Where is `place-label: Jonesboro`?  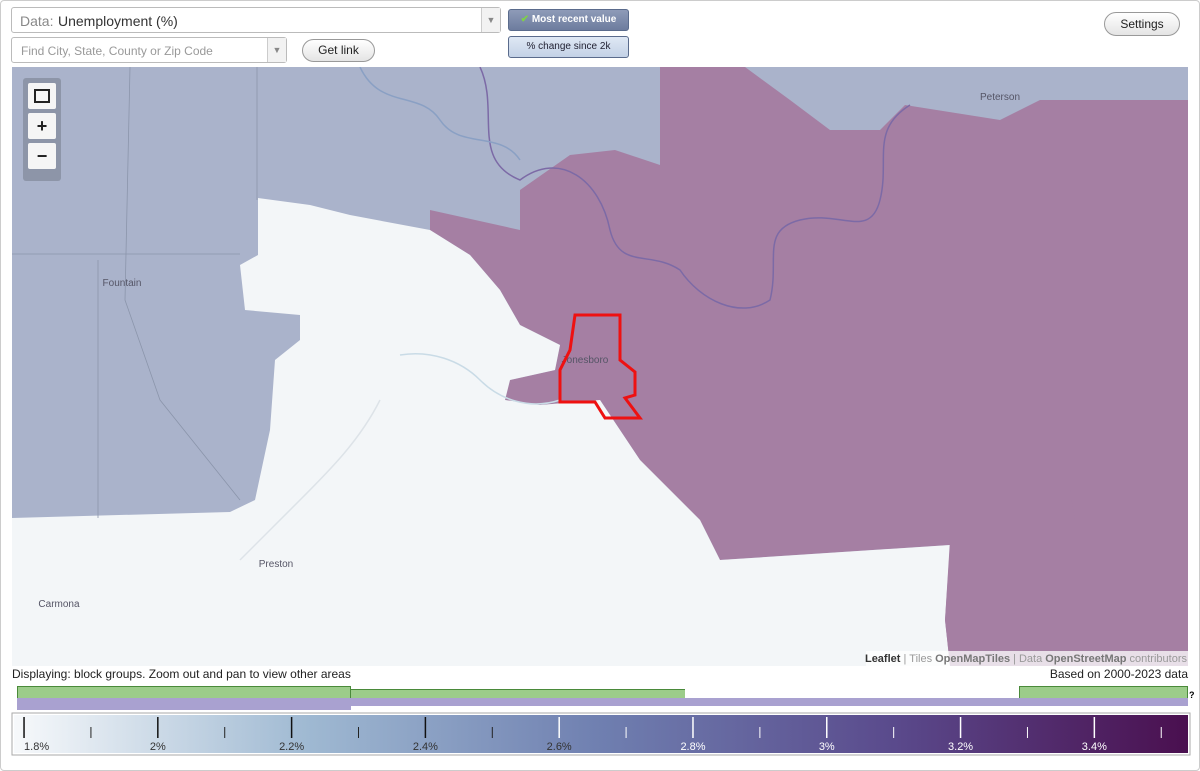
place-label: Jonesboro is located at coordinates (585, 360).